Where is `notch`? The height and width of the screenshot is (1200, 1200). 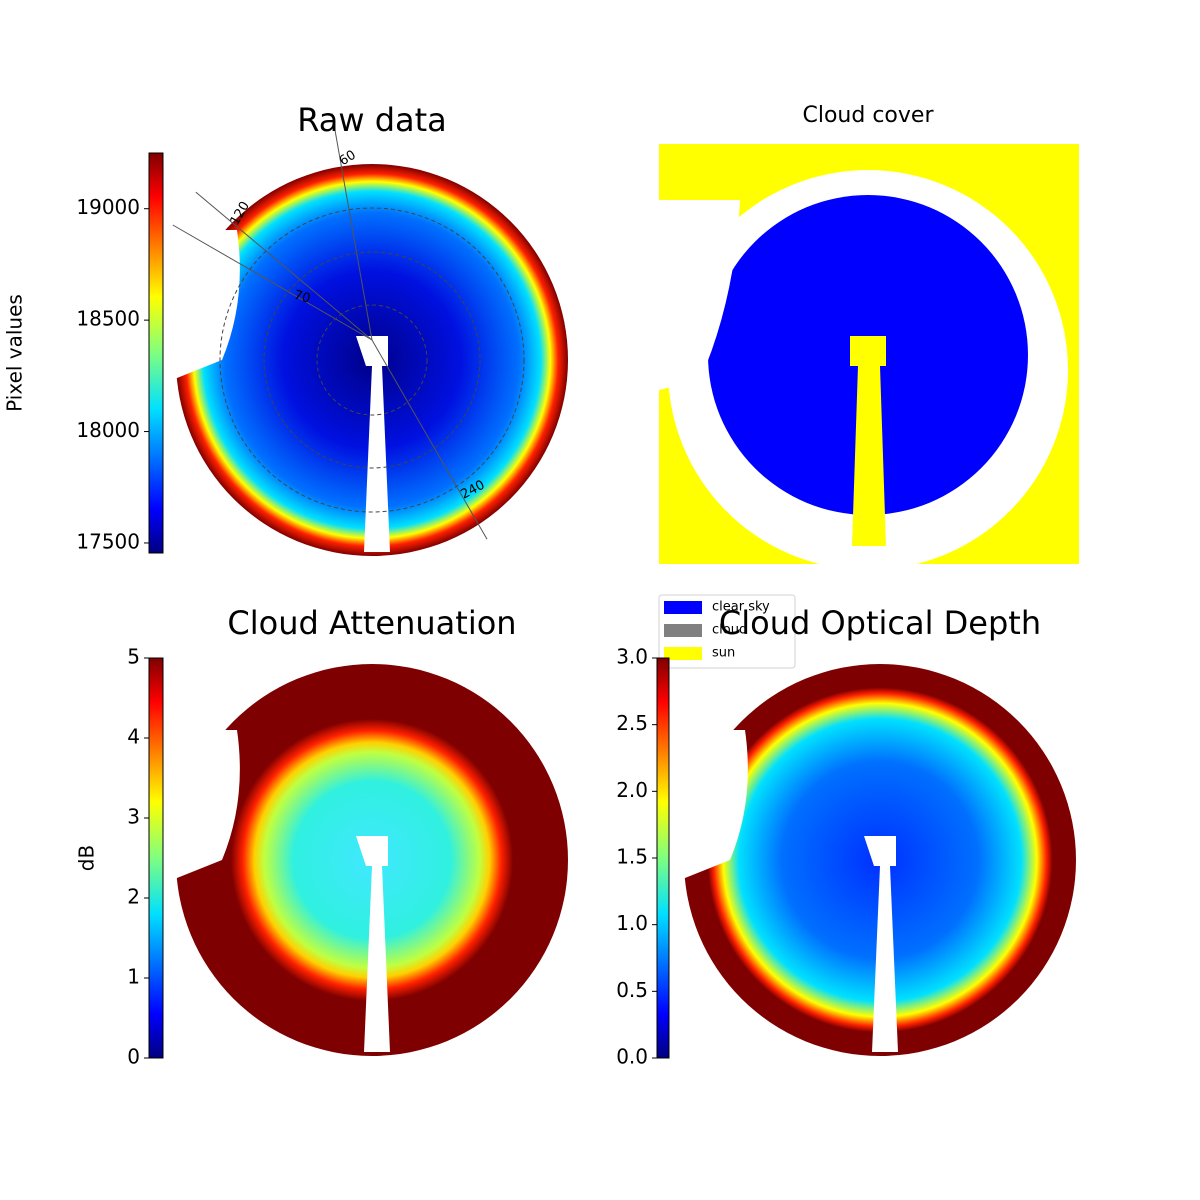
notch is located at coordinates (699, 295).